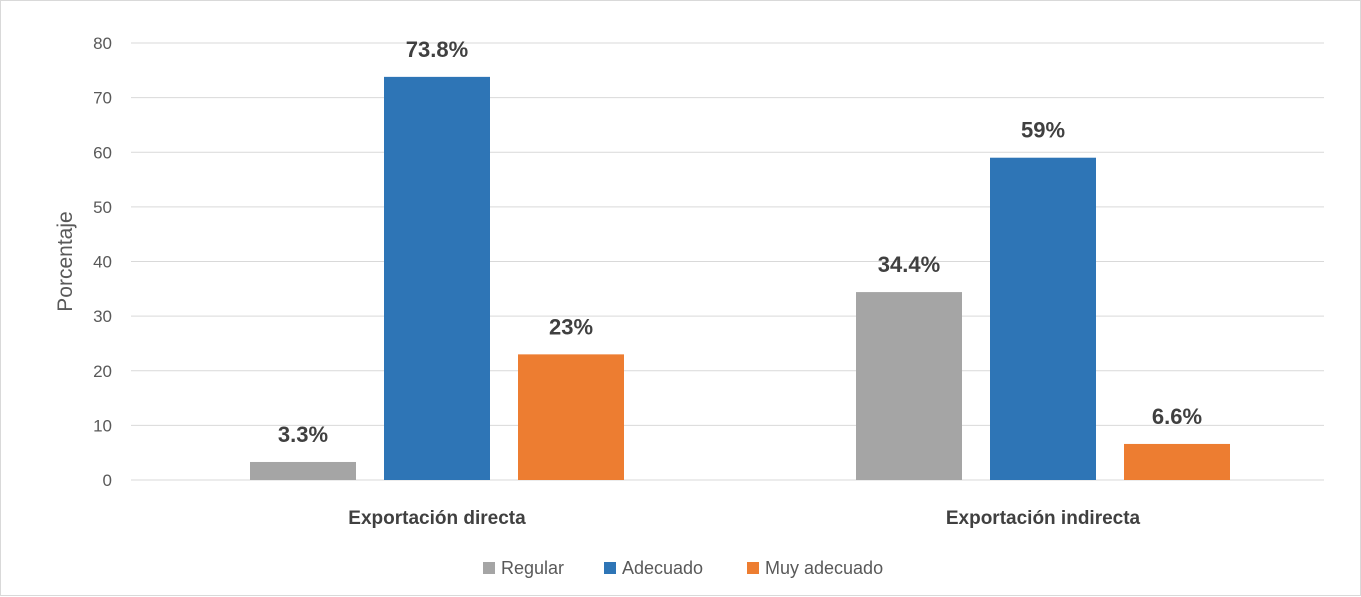 The width and height of the screenshot is (1361, 597). I want to click on y-tick-label: 20, so click(102, 371).